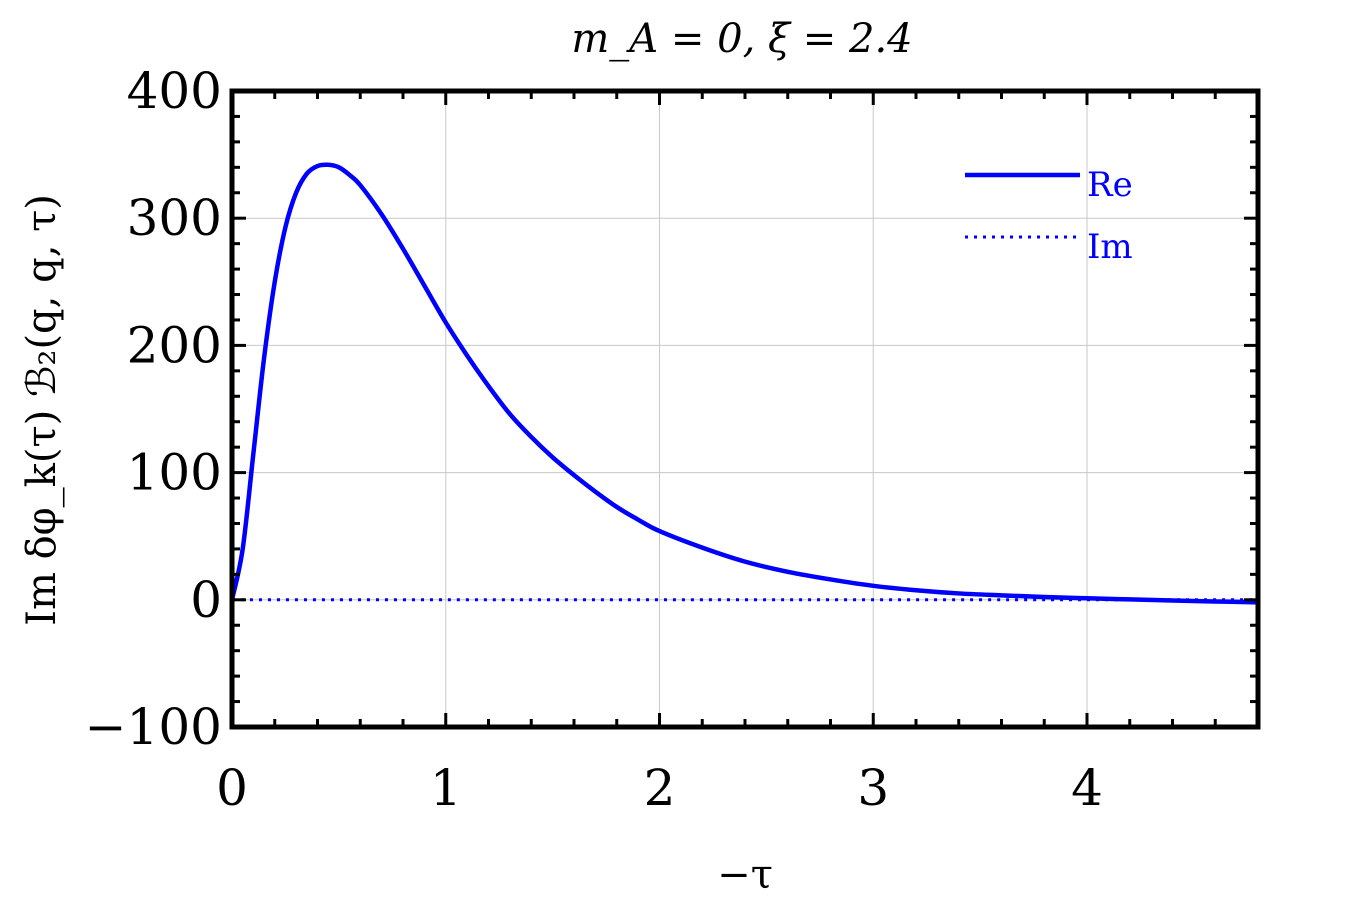 The image size is (1350, 913). I want to click on y-tick-label: 300, so click(174, 218).